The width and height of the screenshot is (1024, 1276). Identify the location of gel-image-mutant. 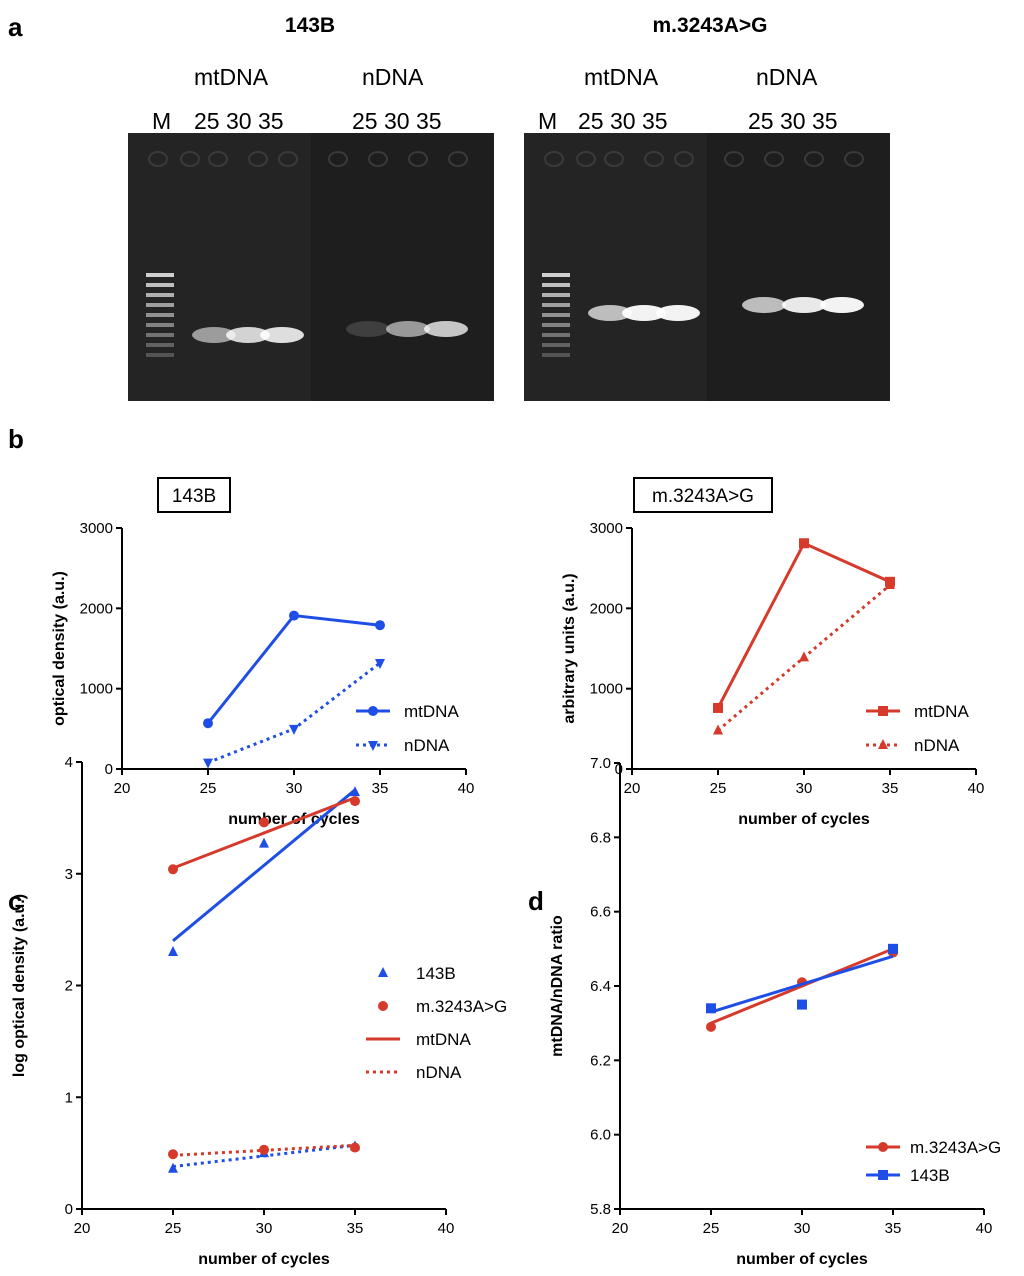
(707, 267).